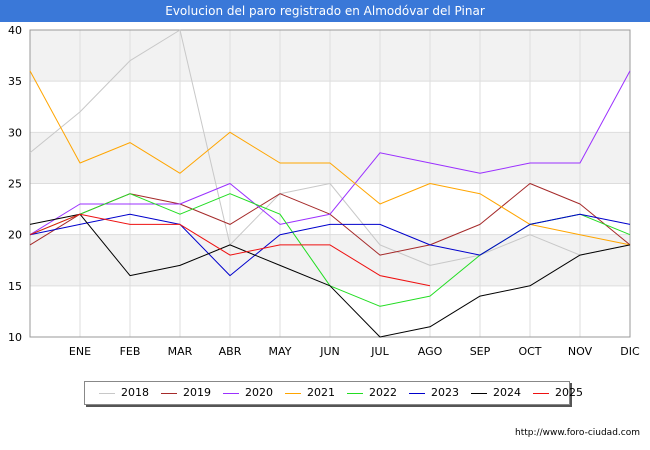 The image size is (650, 450). I want to click on legend-label-2024: 2024, so click(507, 392).